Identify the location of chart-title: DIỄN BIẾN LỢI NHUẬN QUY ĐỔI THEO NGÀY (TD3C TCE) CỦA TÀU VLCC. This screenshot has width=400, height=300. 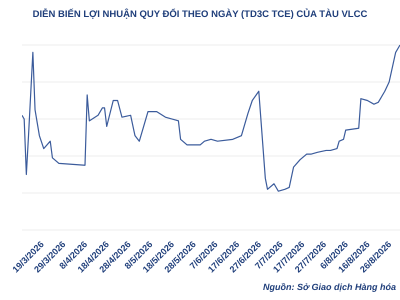
(200, 14).